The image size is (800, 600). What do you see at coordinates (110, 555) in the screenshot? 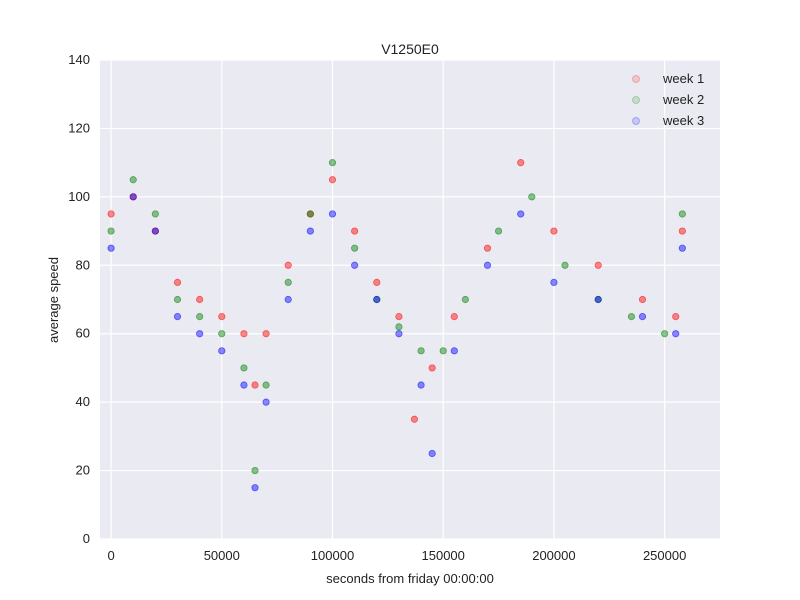
I see `x-tick-label-0: 0` at bounding box center [110, 555].